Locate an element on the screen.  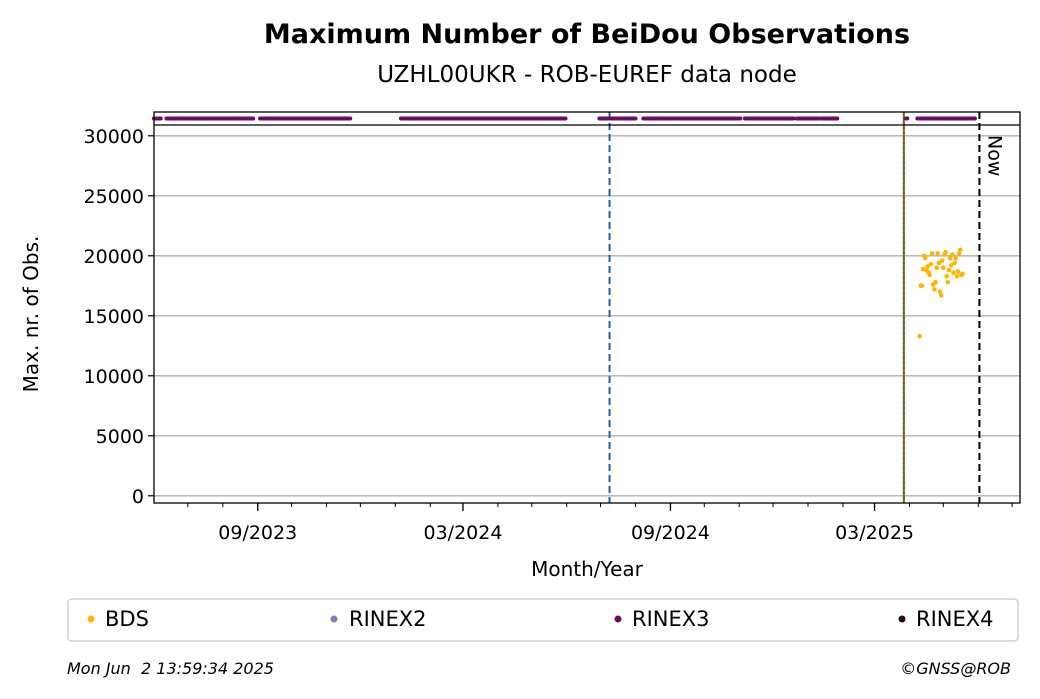
y-tick-label: 0 is located at coordinates (138, 497).